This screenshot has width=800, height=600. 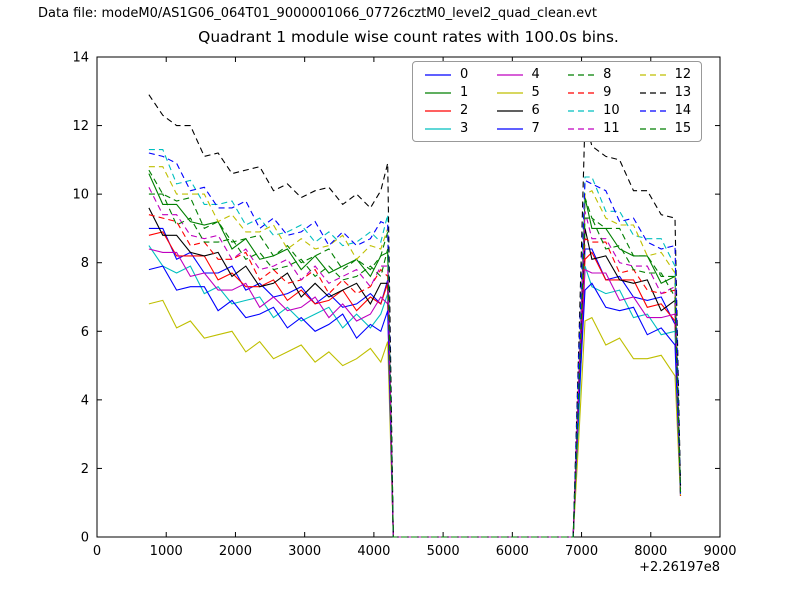 I want to click on legend-item-7: 7, so click(x=522, y=128).